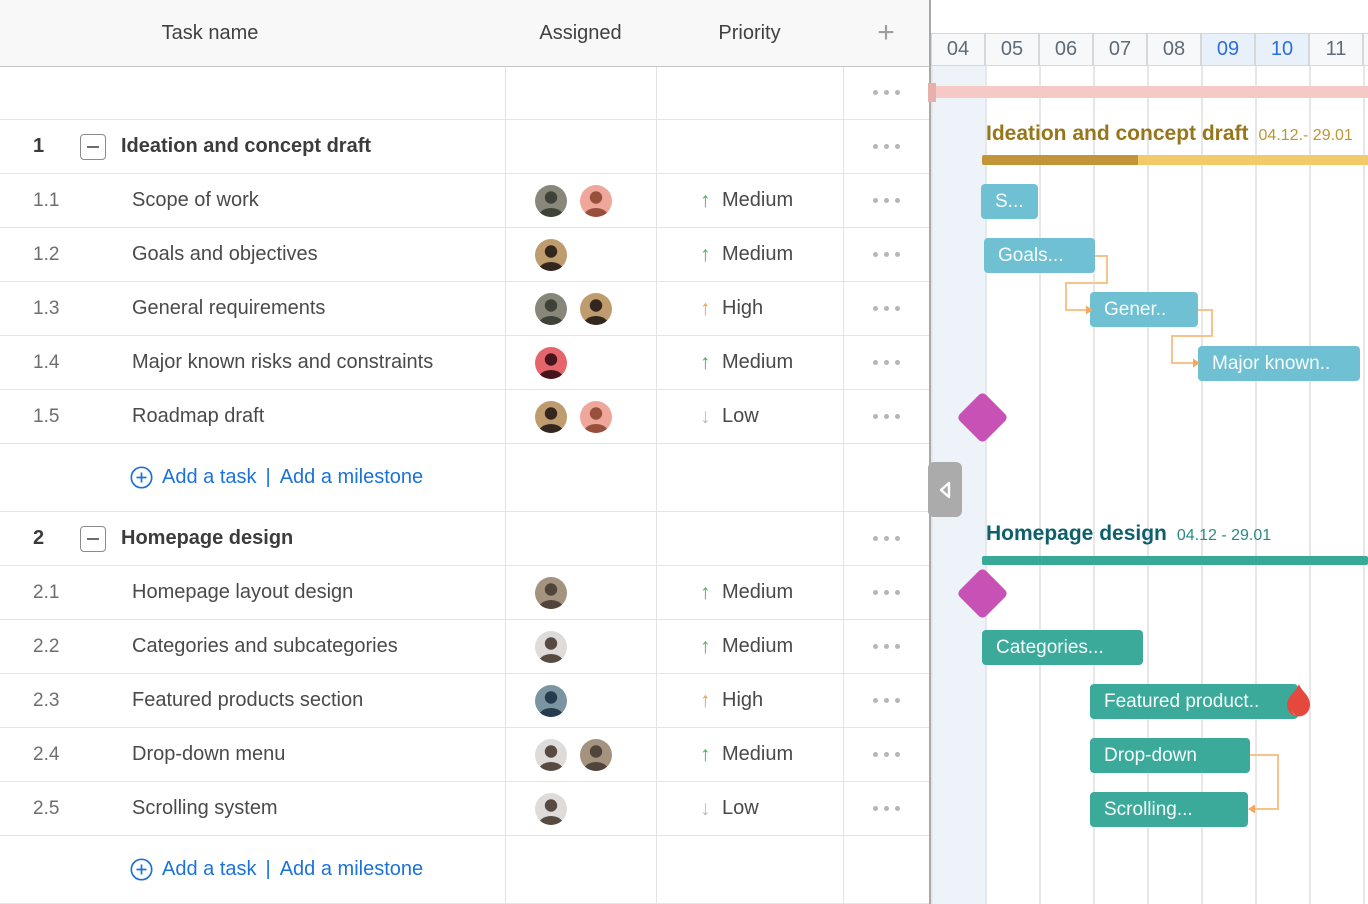 This screenshot has height=904, width=1368. What do you see at coordinates (1279, 363) in the screenshot?
I see `task-bar: Major known..` at bounding box center [1279, 363].